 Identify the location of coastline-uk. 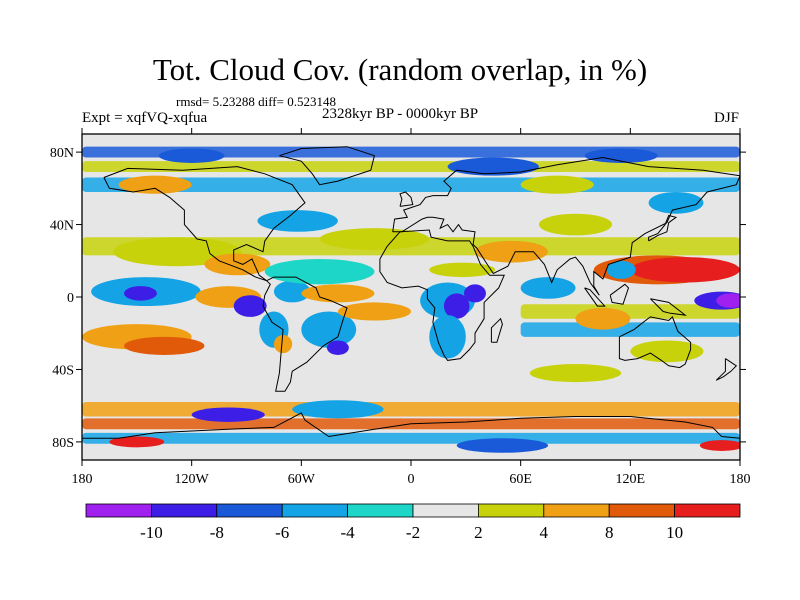
(406, 199).